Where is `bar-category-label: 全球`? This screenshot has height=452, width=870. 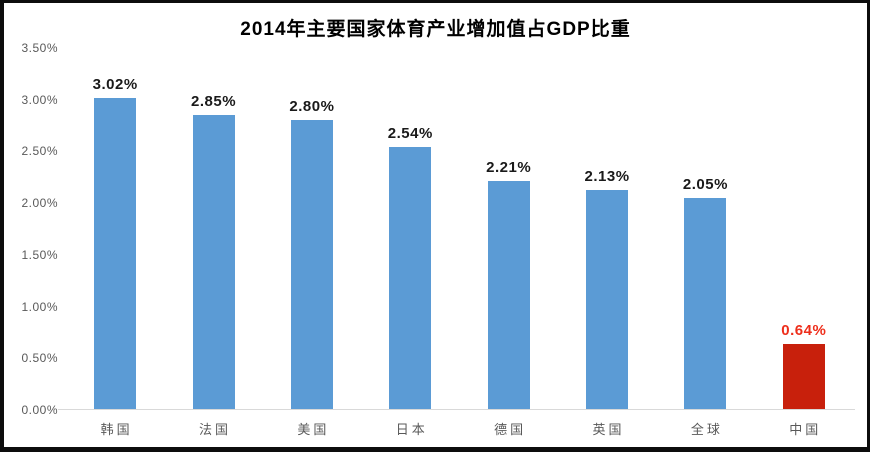
bar-category-label: 全球 is located at coordinates (706, 429).